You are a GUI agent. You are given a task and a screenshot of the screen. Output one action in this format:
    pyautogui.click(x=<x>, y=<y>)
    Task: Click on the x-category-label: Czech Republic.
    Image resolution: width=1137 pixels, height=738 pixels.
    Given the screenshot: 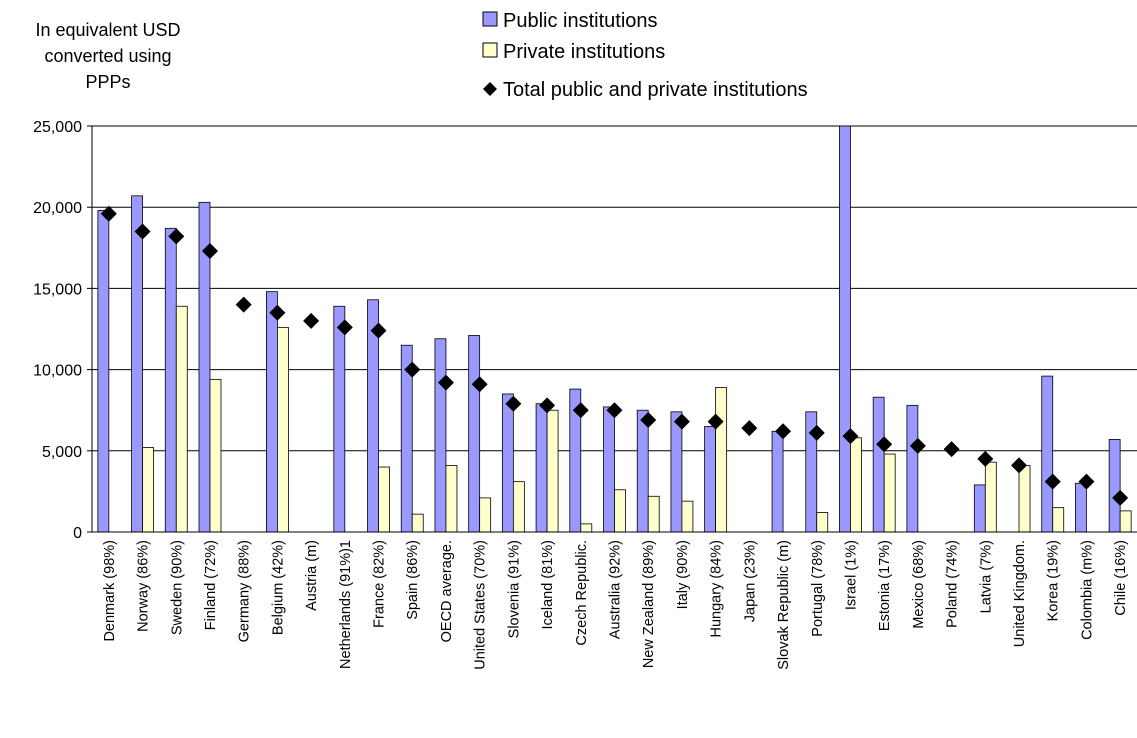 What is the action you would take?
    pyautogui.click(x=582, y=593)
    